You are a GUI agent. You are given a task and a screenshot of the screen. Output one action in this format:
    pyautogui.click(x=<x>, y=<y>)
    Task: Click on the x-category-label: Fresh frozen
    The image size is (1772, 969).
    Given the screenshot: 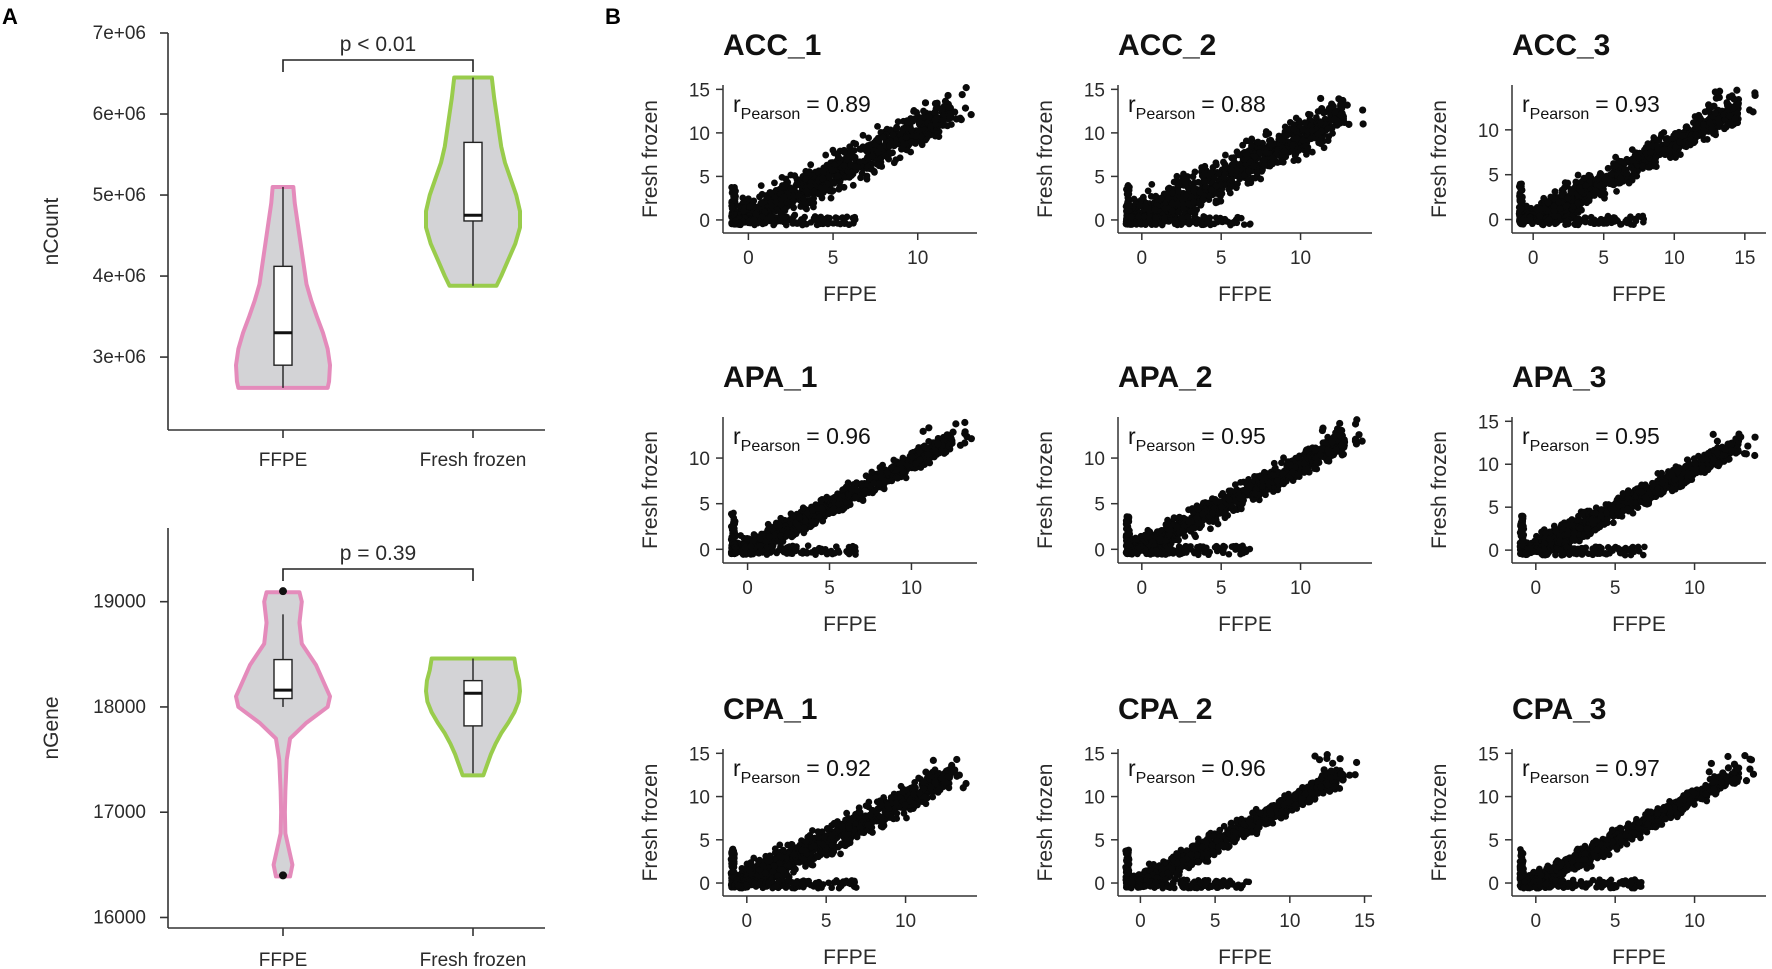 What is the action you would take?
    pyautogui.click(x=473, y=959)
    